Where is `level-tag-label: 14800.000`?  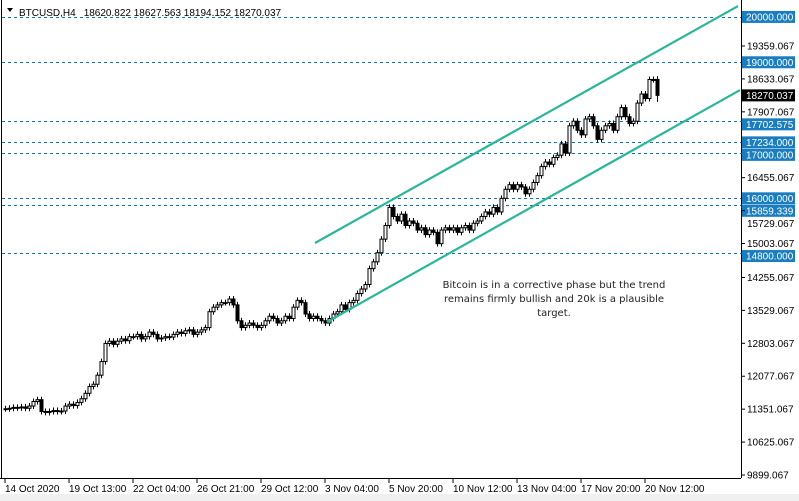 level-tag-label: 14800.000 is located at coordinates (770, 257).